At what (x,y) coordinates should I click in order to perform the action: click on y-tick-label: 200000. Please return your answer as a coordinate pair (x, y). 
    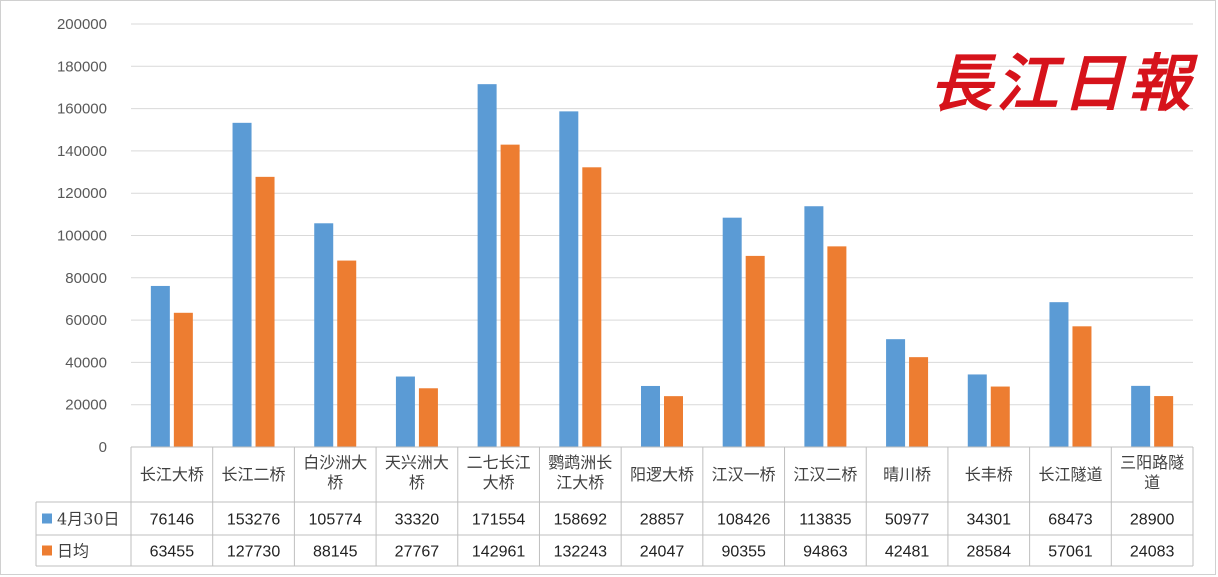
    Looking at the image, I should click on (82, 24).